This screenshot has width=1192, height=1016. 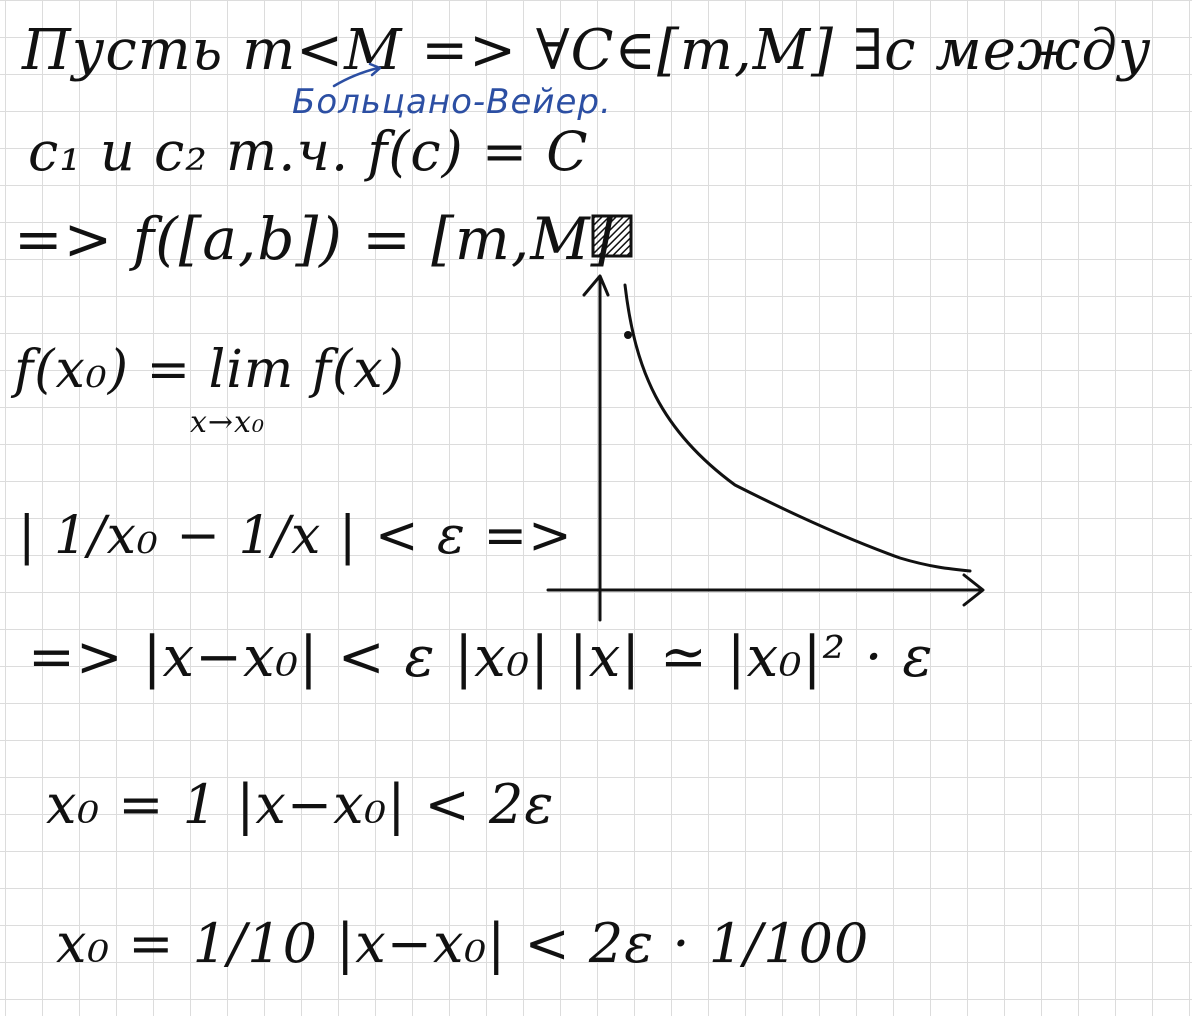 What do you see at coordinates (308, 151) in the screenshot?
I see `note-line-2: c₁ и c₂ т.ч. f(c) = C` at bounding box center [308, 151].